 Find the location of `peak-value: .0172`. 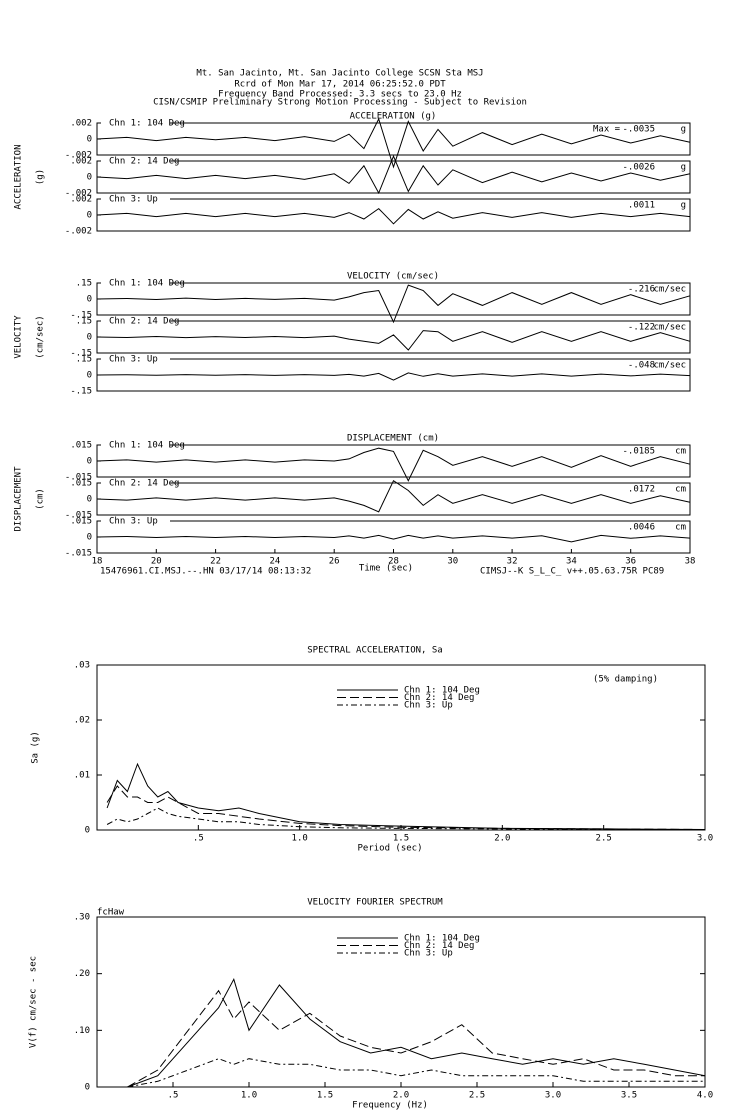

peak-value: .0172 is located at coordinates (641, 490).